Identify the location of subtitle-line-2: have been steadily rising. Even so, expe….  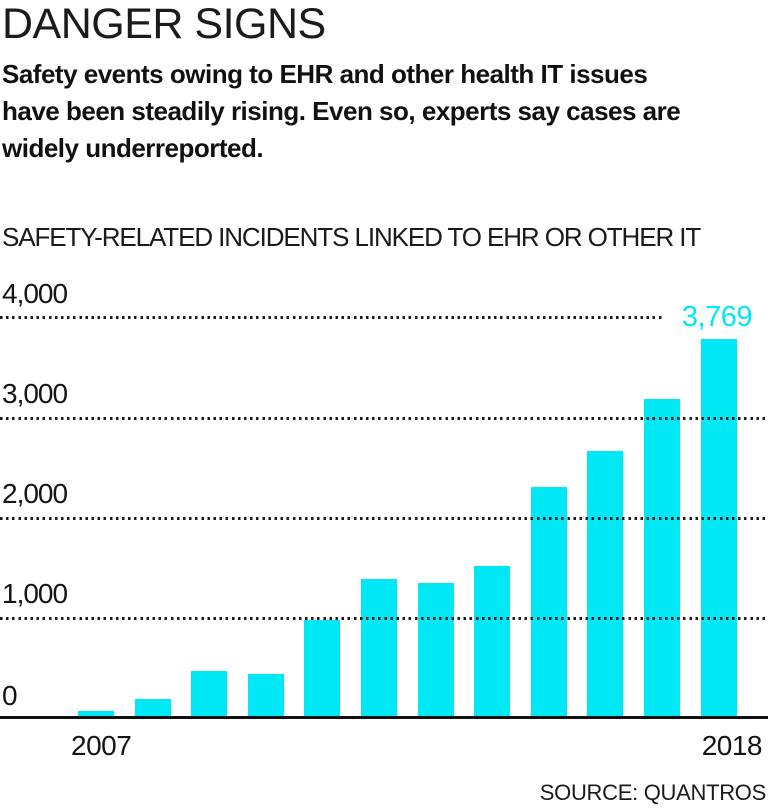
(341, 111).